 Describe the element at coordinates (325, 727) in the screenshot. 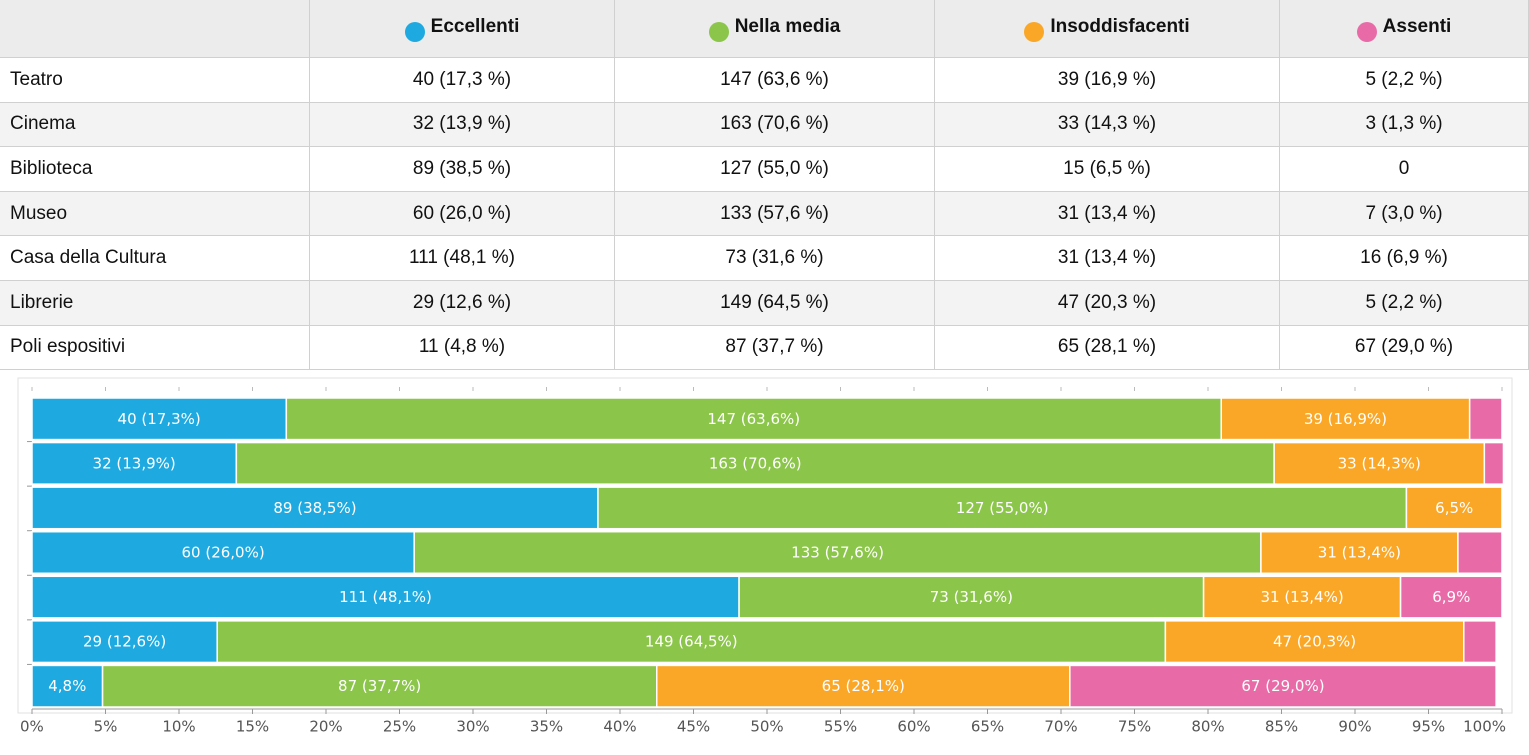

I see `x-tick-label: 20%` at that location.